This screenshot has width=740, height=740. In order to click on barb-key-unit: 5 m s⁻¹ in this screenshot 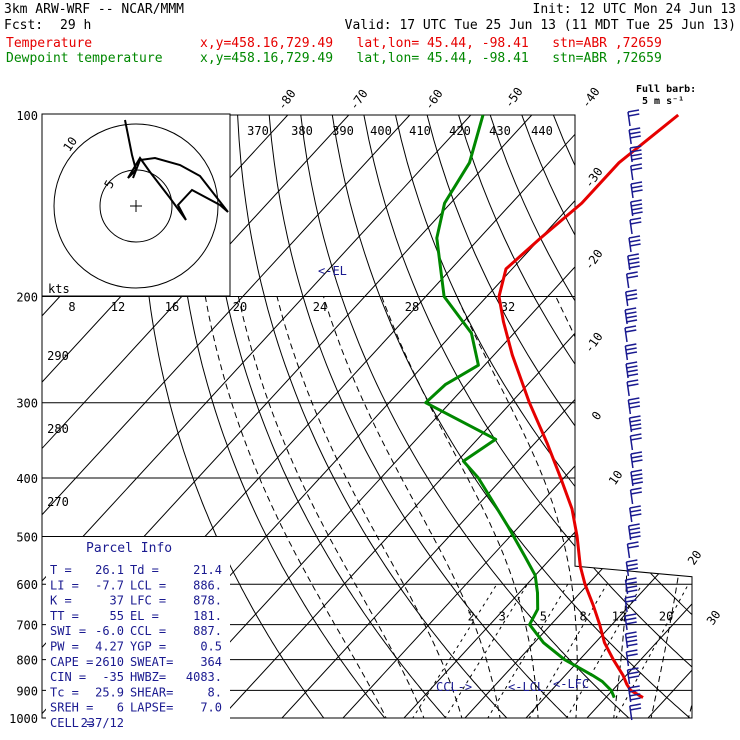, I will do `click(663, 101)`.